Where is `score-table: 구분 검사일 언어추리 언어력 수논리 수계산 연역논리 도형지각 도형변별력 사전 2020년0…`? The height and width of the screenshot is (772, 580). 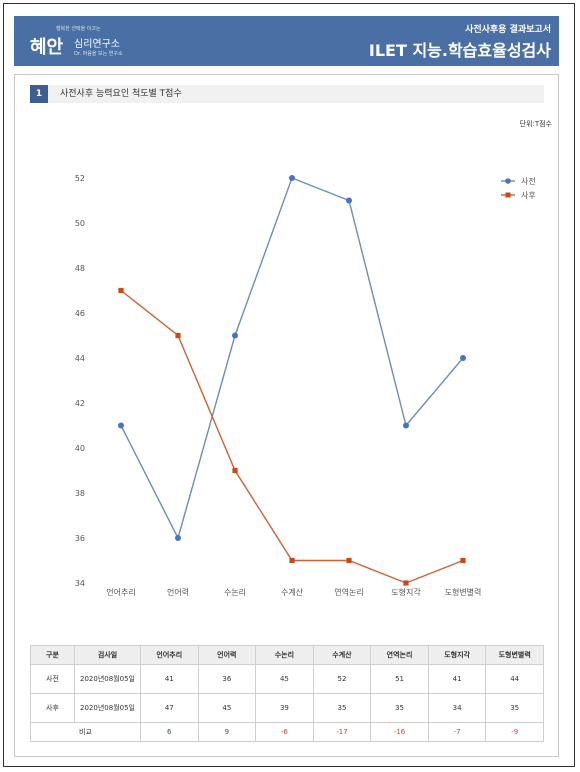 score-table: 구분 검사일 언어추리 언어력 수논리 수계산 연역논리 도형지각 도형변별력 사전 2020년0… is located at coordinates (287, 693).